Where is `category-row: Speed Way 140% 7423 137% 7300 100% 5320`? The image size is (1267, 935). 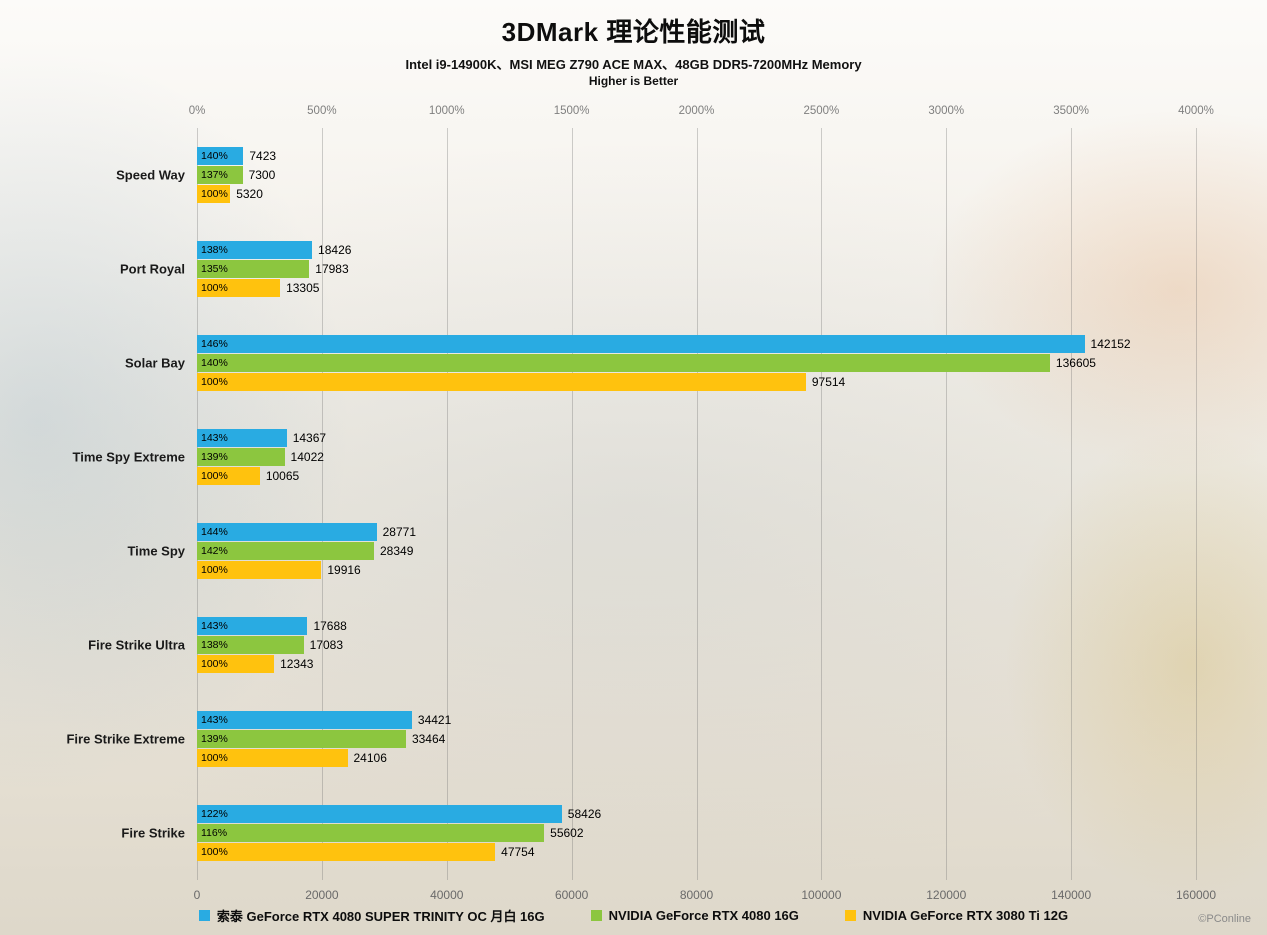
category-row: Speed Way 140% 7423 137% 7300 100% 5320 is located at coordinates (656, 175).